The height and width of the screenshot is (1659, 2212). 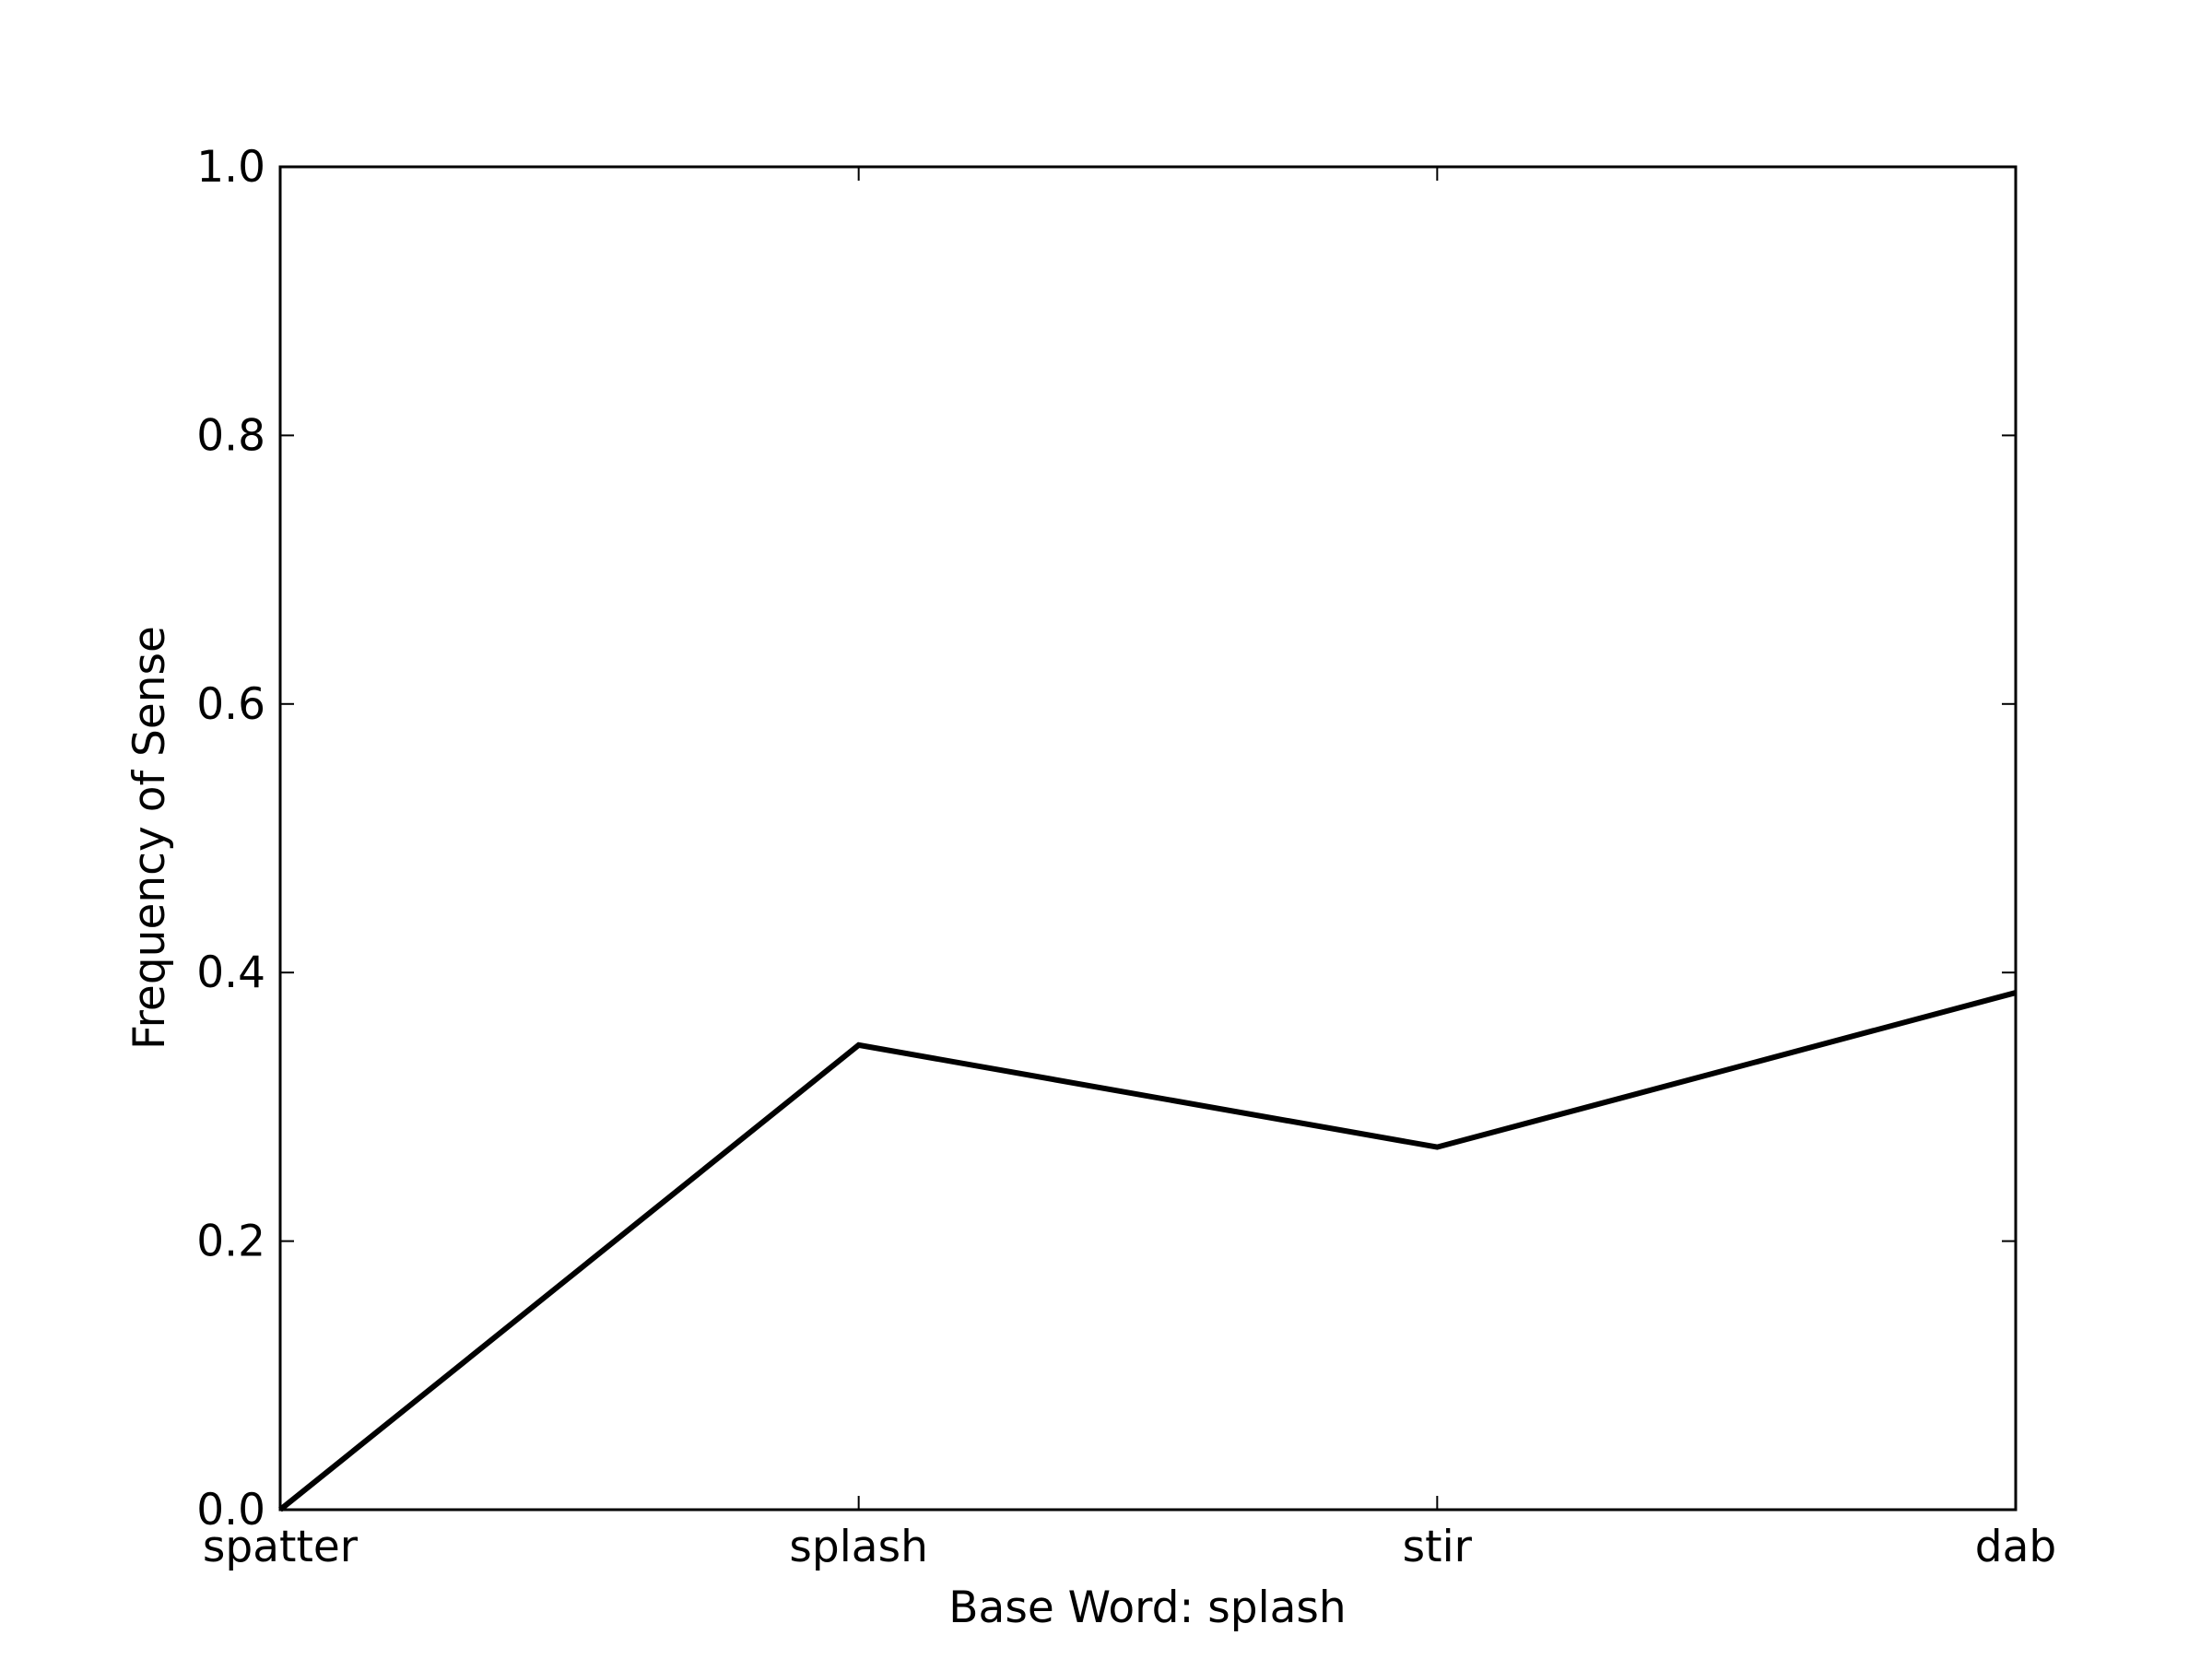 What do you see at coordinates (230, 167) in the screenshot?
I see `y-tick-label: 1.0` at bounding box center [230, 167].